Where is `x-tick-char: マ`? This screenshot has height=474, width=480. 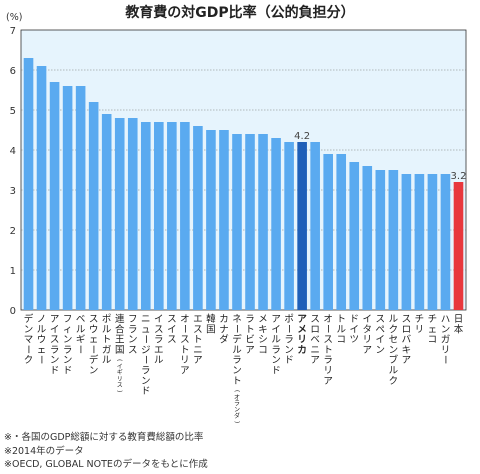
x-tick-char: マ is located at coordinates (29, 340).